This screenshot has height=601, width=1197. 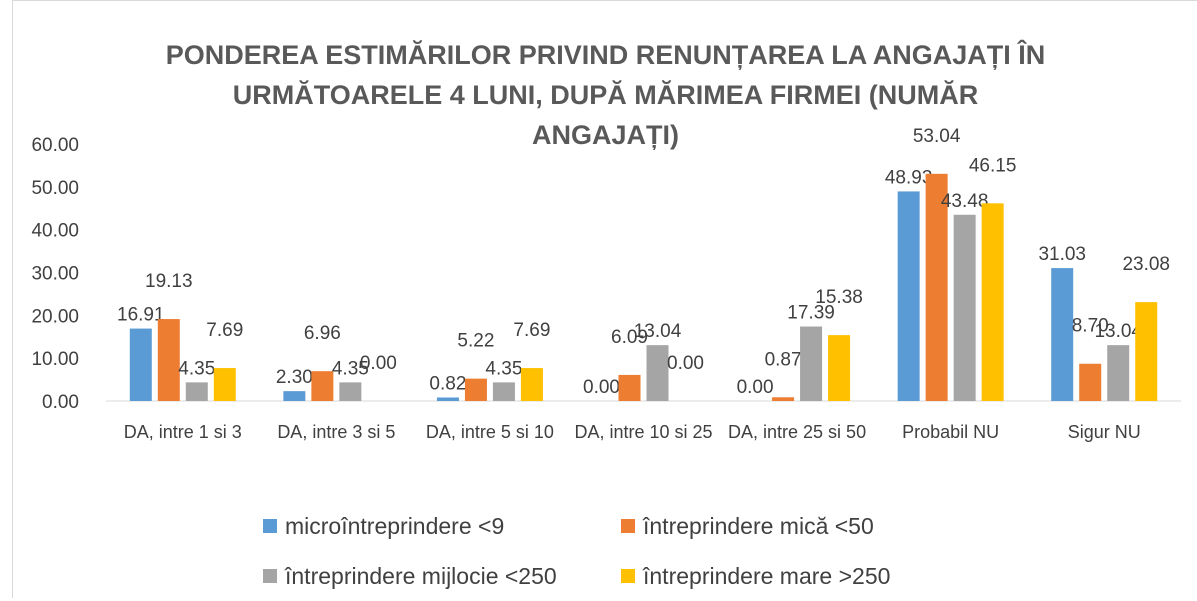 I want to click on x-tick-label: DA, intre 10 si 25, so click(x=643, y=432).